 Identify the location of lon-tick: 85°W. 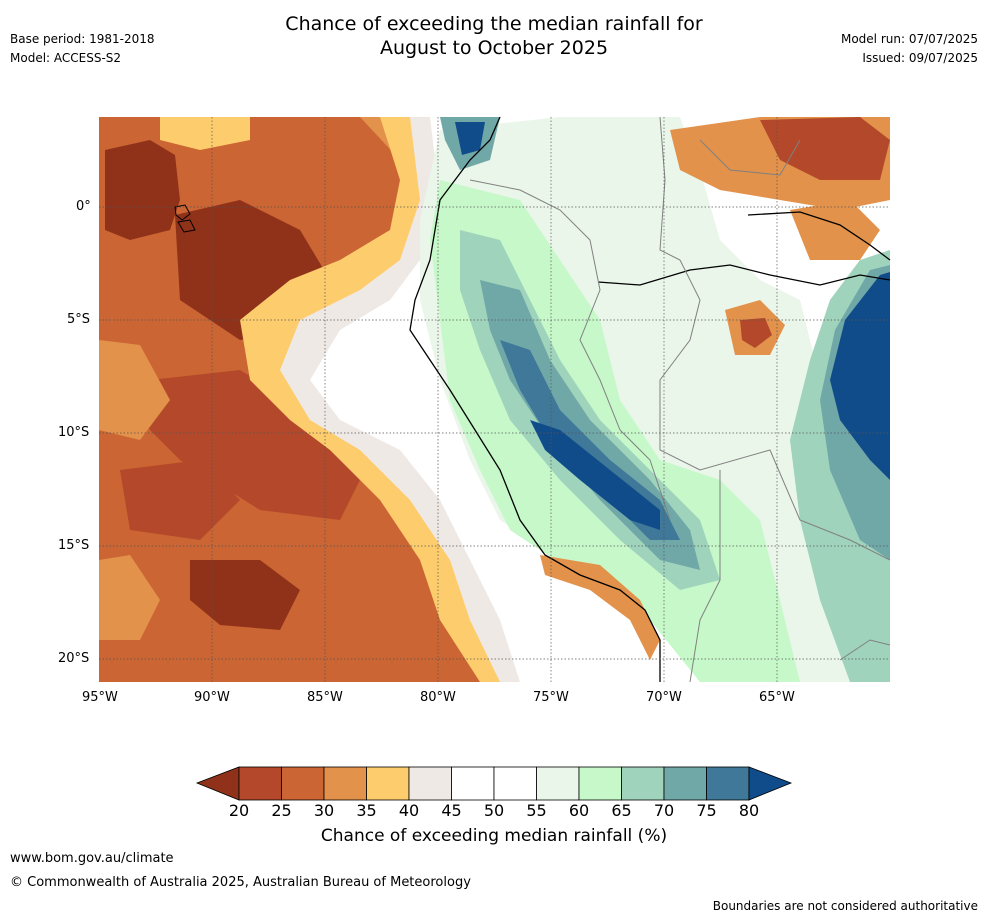
(325, 697).